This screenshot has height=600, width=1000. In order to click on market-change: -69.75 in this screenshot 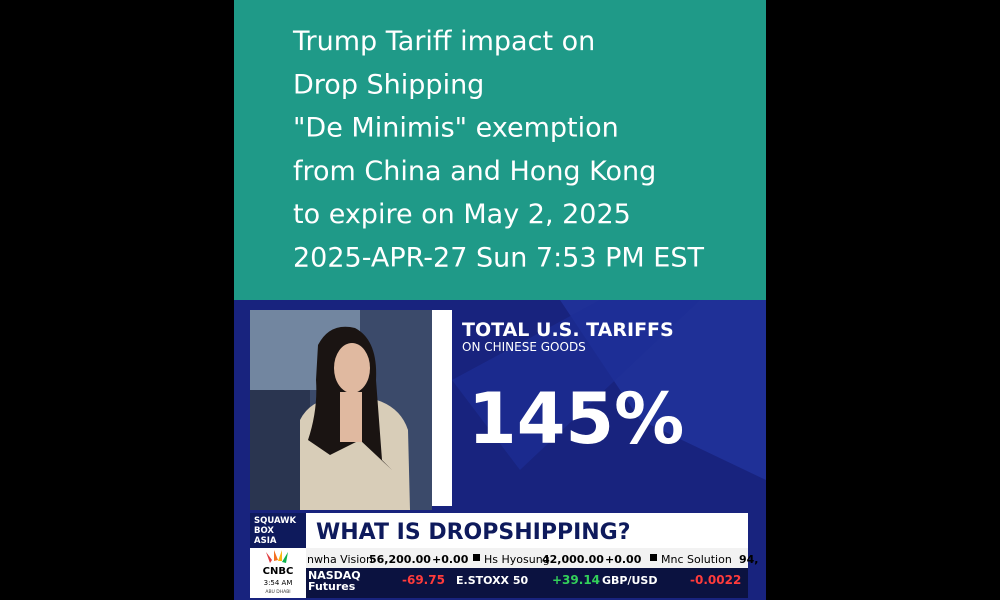, I will do `click(423, 580)`.